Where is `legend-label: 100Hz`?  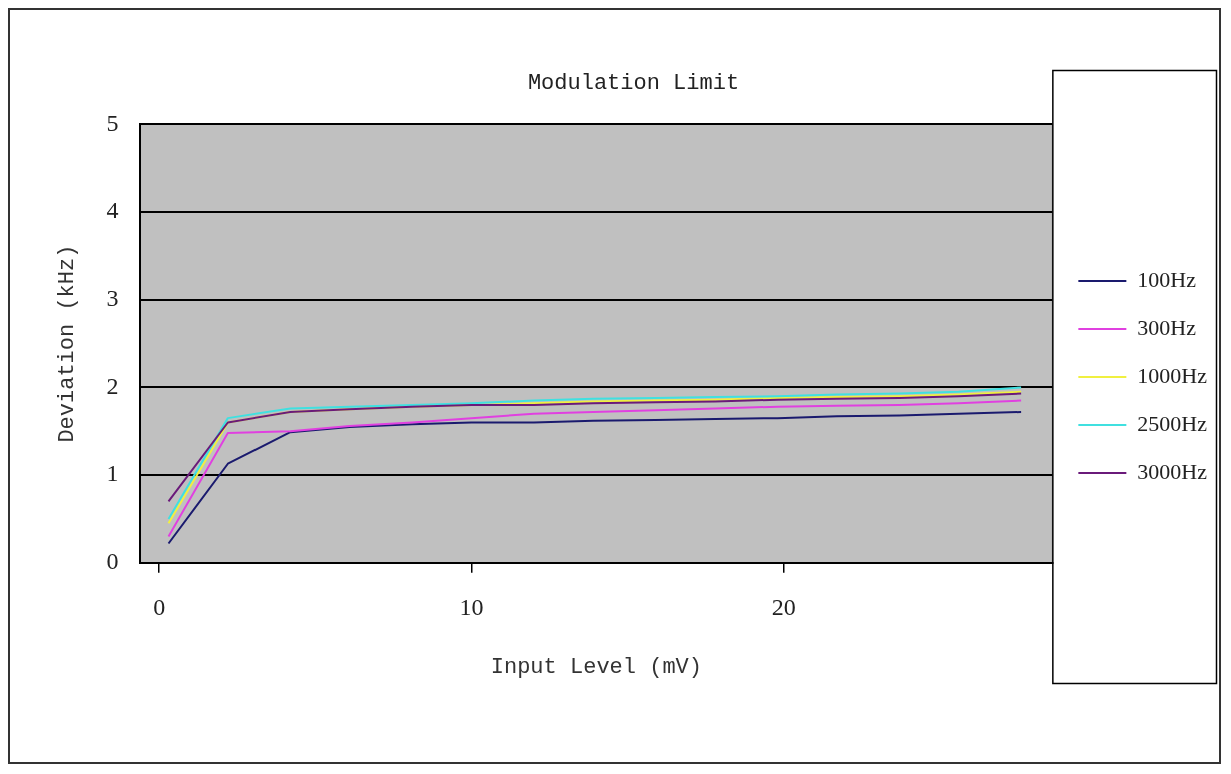 legend-label: 100Hz is located at coordinates (1167, 279).